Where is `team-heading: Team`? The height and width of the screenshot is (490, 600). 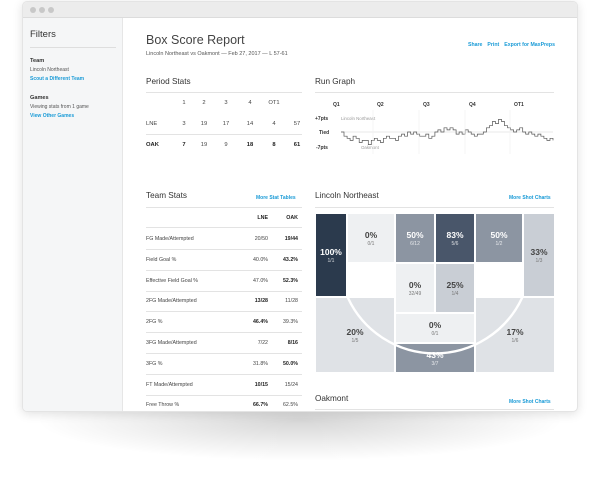
team-heading: Team is located at coordinates (37, 61).